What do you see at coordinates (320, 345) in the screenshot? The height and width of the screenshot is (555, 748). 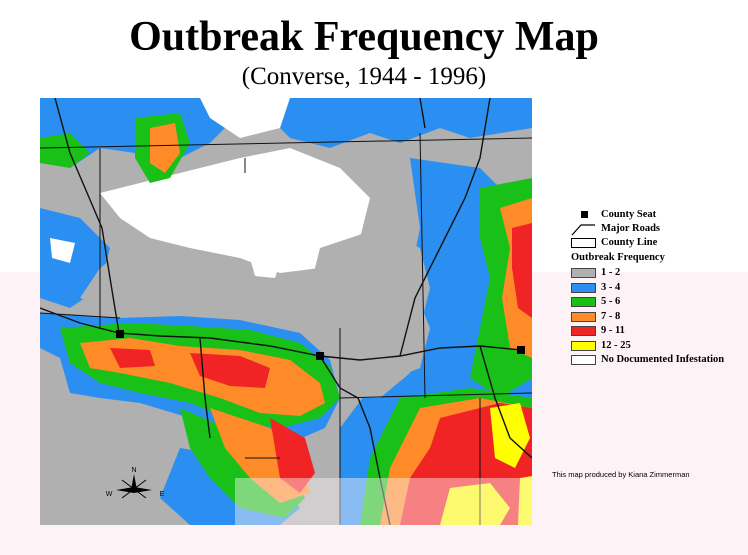 I see `county-seats` at bounding box center [320, 345].